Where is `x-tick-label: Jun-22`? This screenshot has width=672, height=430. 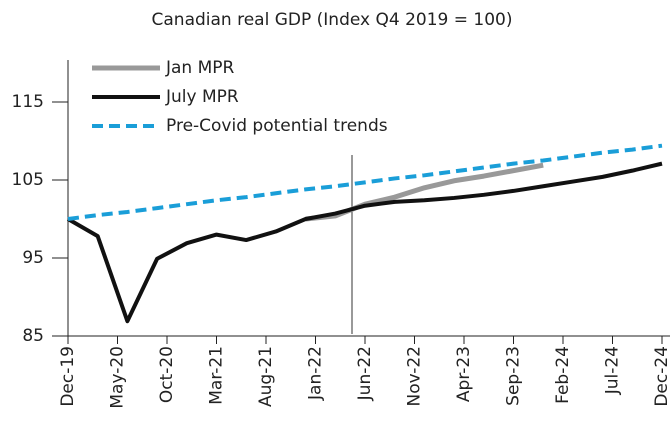 x-tick-label: Jun-22 is located at coordinates (365, 373).